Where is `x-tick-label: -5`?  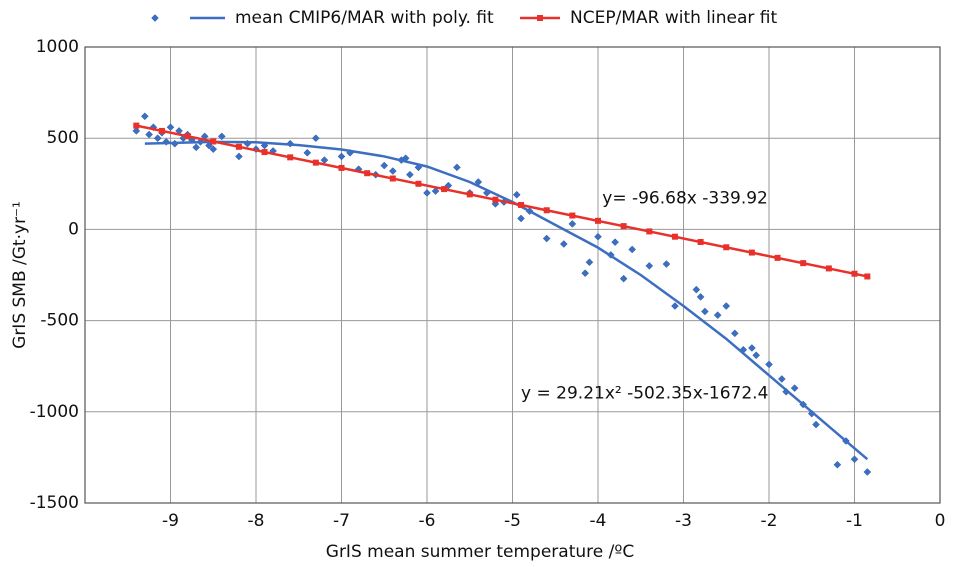 x-tick-label: -5 is located at coordinates (512, 521).